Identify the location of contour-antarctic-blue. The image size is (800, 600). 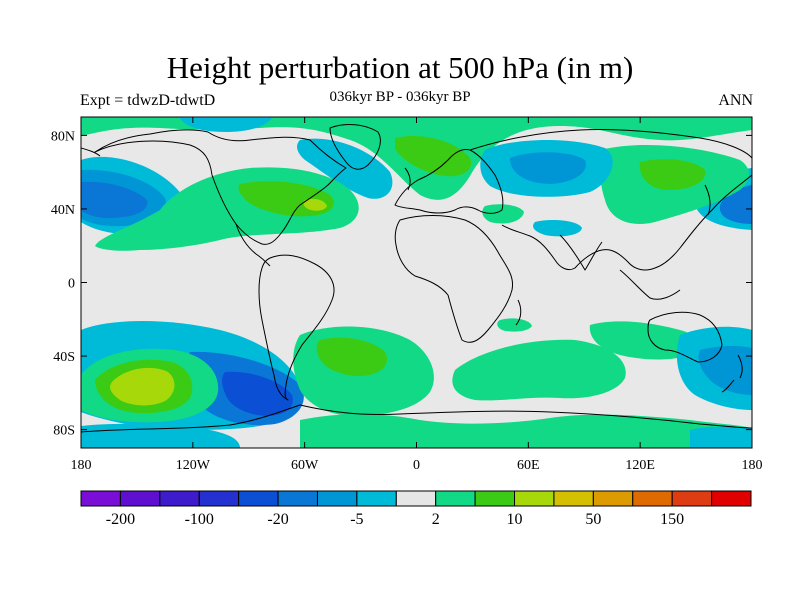
(721, 437).